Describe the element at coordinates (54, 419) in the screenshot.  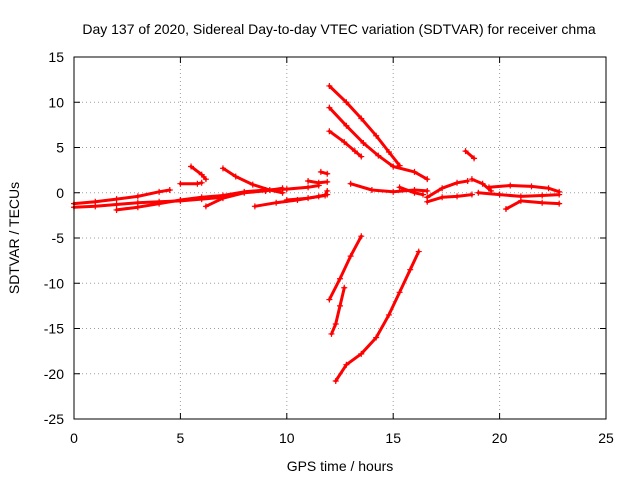
I see `y-tick-label: -25` at that location.